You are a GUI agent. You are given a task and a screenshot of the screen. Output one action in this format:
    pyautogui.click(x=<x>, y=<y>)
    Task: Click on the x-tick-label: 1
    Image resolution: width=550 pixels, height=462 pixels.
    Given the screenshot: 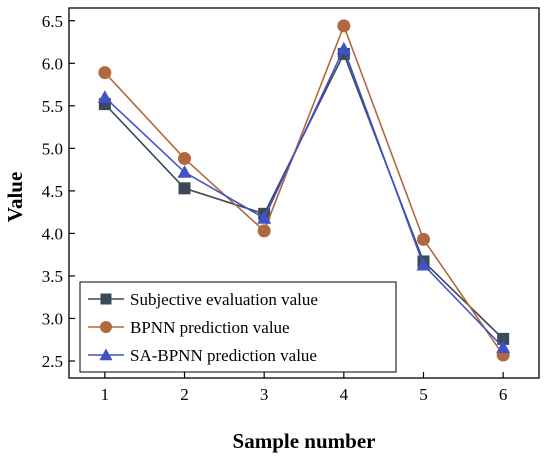 What is the action you would take?
    pyautogui.click(x=105, y=394)
    